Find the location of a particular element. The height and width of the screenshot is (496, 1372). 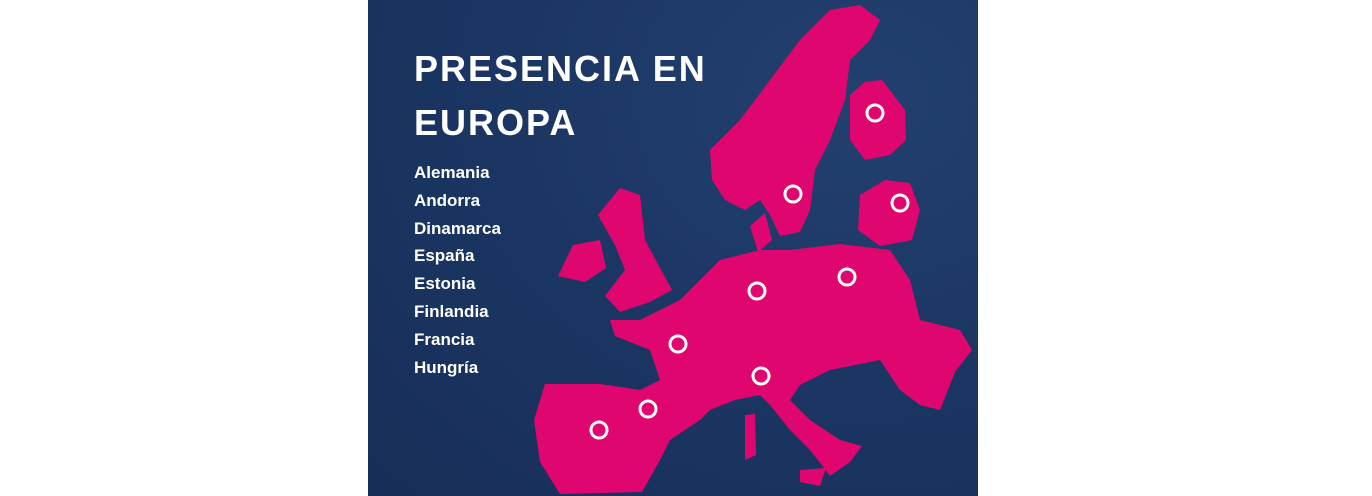

region-great-britain is located at coordinates (635, 250).